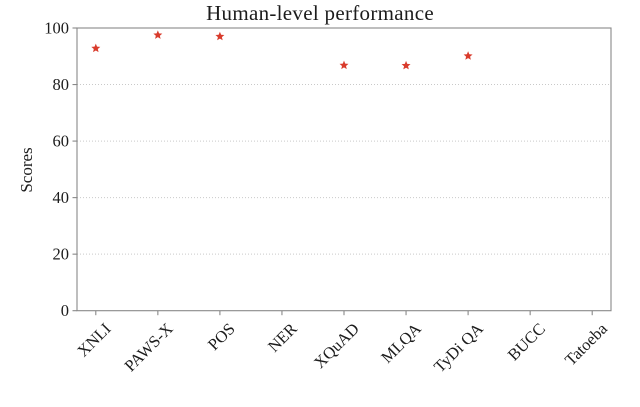 The image size is (640, 407). What do you see at coordinates (526, 341) in the screenshot?
I see `x-tick-label: BUCC` at bounding box center [526, 341].